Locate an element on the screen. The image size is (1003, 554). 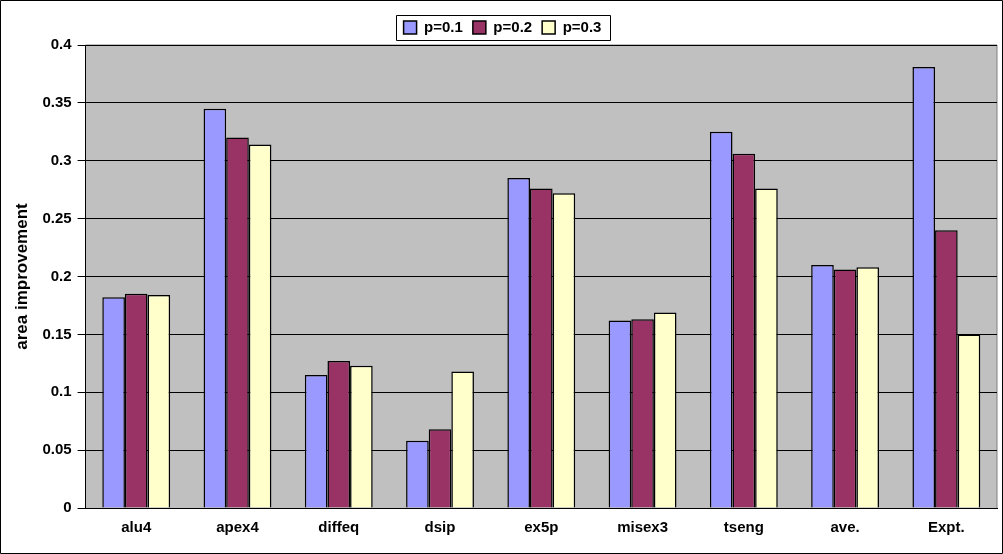
legend-label: p=0.2 is located at coordinates (513, 26).